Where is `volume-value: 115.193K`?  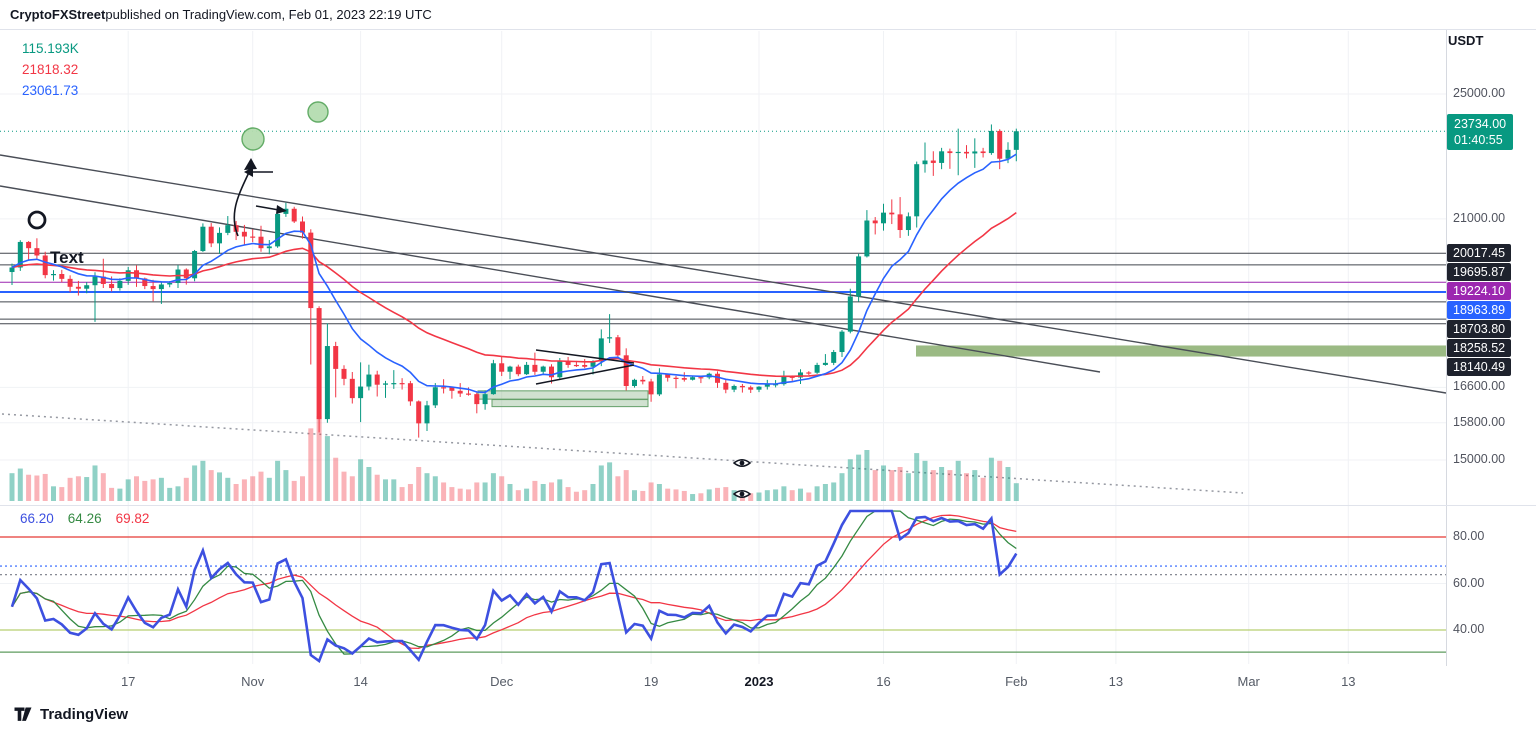
volume-value: 115.193K is located at coordinates (50, 48).